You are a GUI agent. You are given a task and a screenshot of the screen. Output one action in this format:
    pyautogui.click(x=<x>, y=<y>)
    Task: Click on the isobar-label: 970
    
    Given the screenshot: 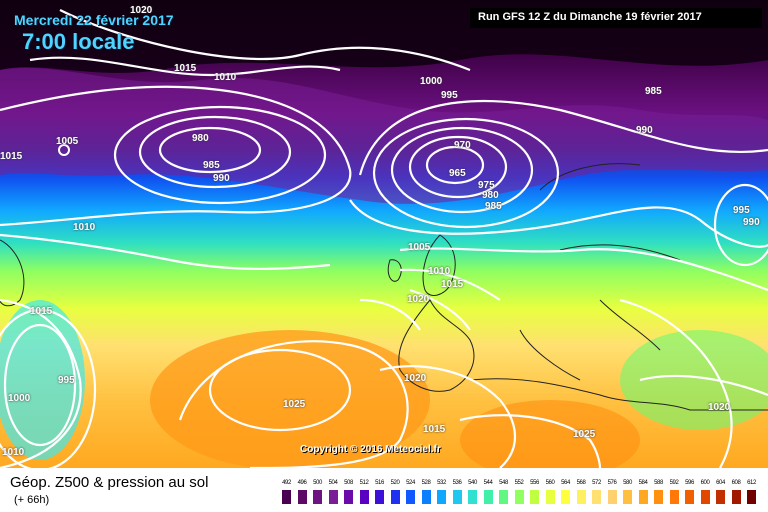 What is the action you would take?
    pyautogui.click(x=462, y=145)
    